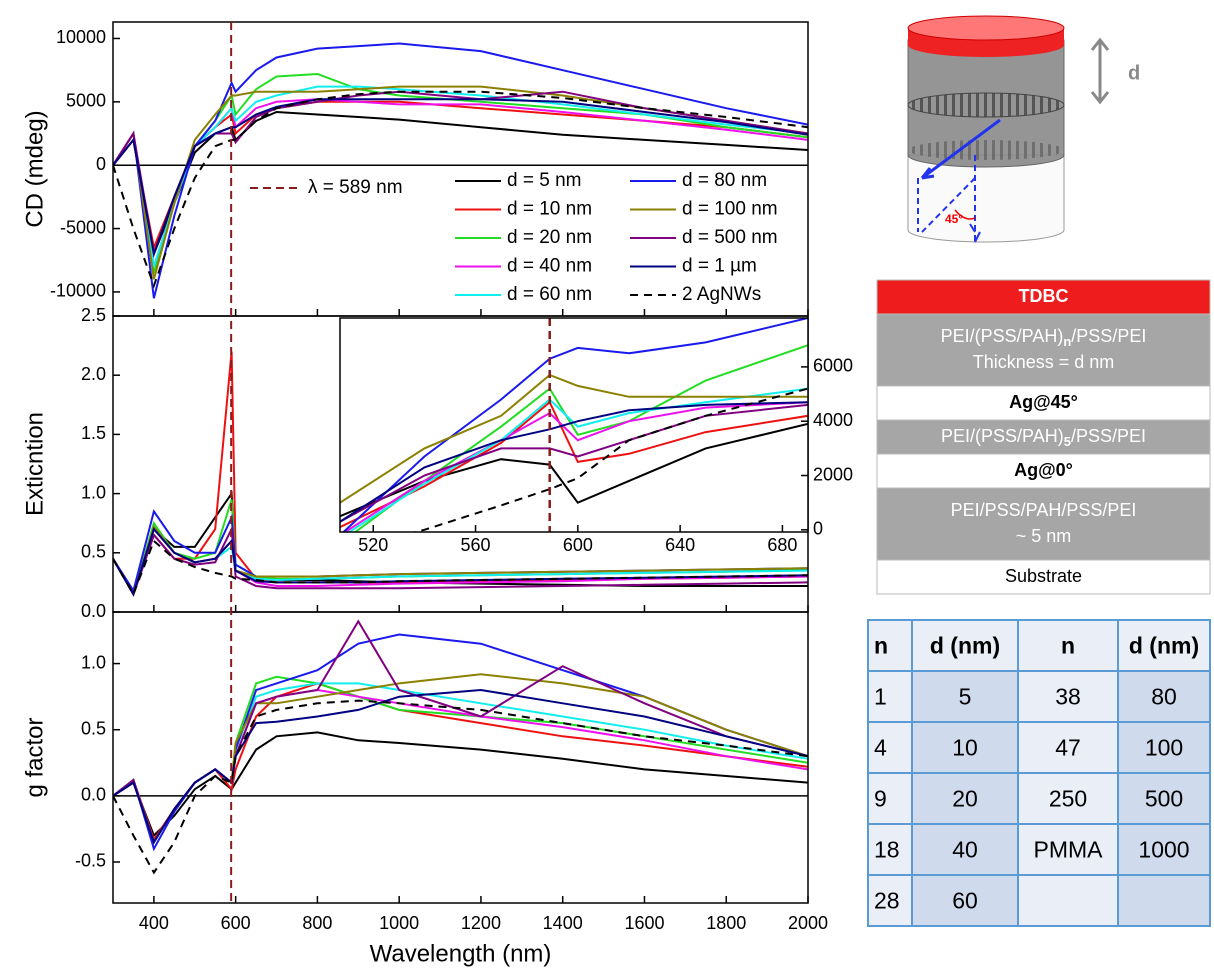 Image resolution: width=1214 pixels, height=975 pixels. Describe the element at coordinates (86, 101) in the screenshot. I see `y-tick-label: 5000` at that location.